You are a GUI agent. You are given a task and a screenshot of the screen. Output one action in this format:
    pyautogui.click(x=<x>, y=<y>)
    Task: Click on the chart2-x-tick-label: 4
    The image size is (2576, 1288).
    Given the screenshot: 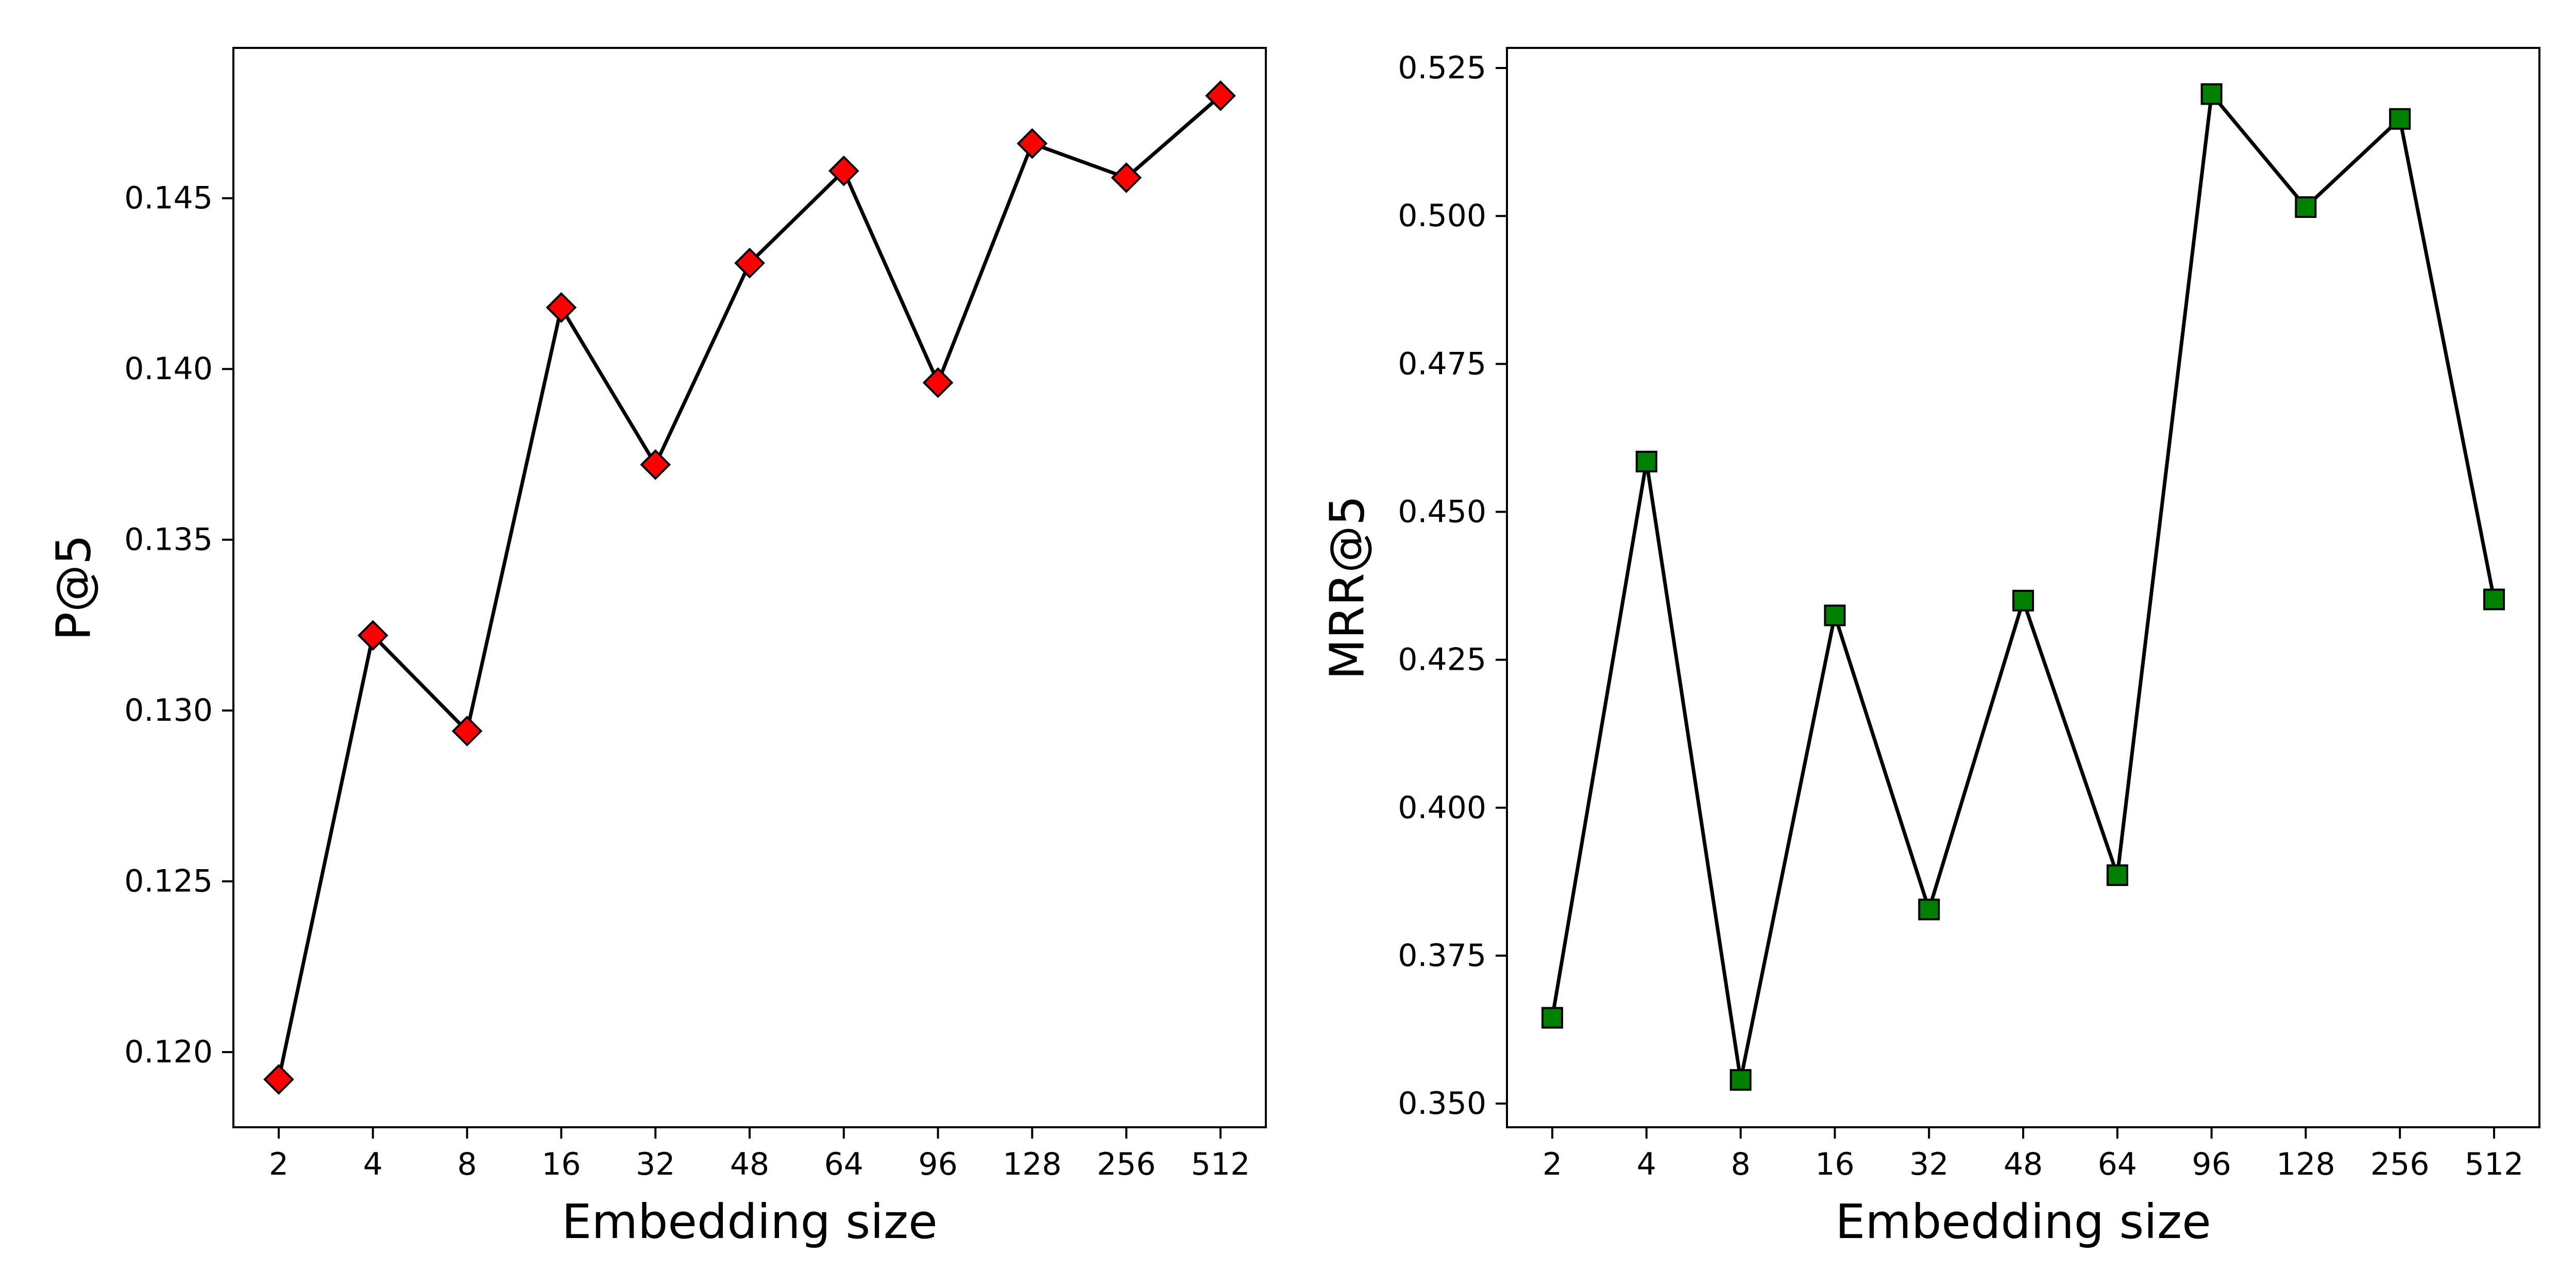 What is the action you would take?
    pyautogui.click(x=1646, y=1164)
    